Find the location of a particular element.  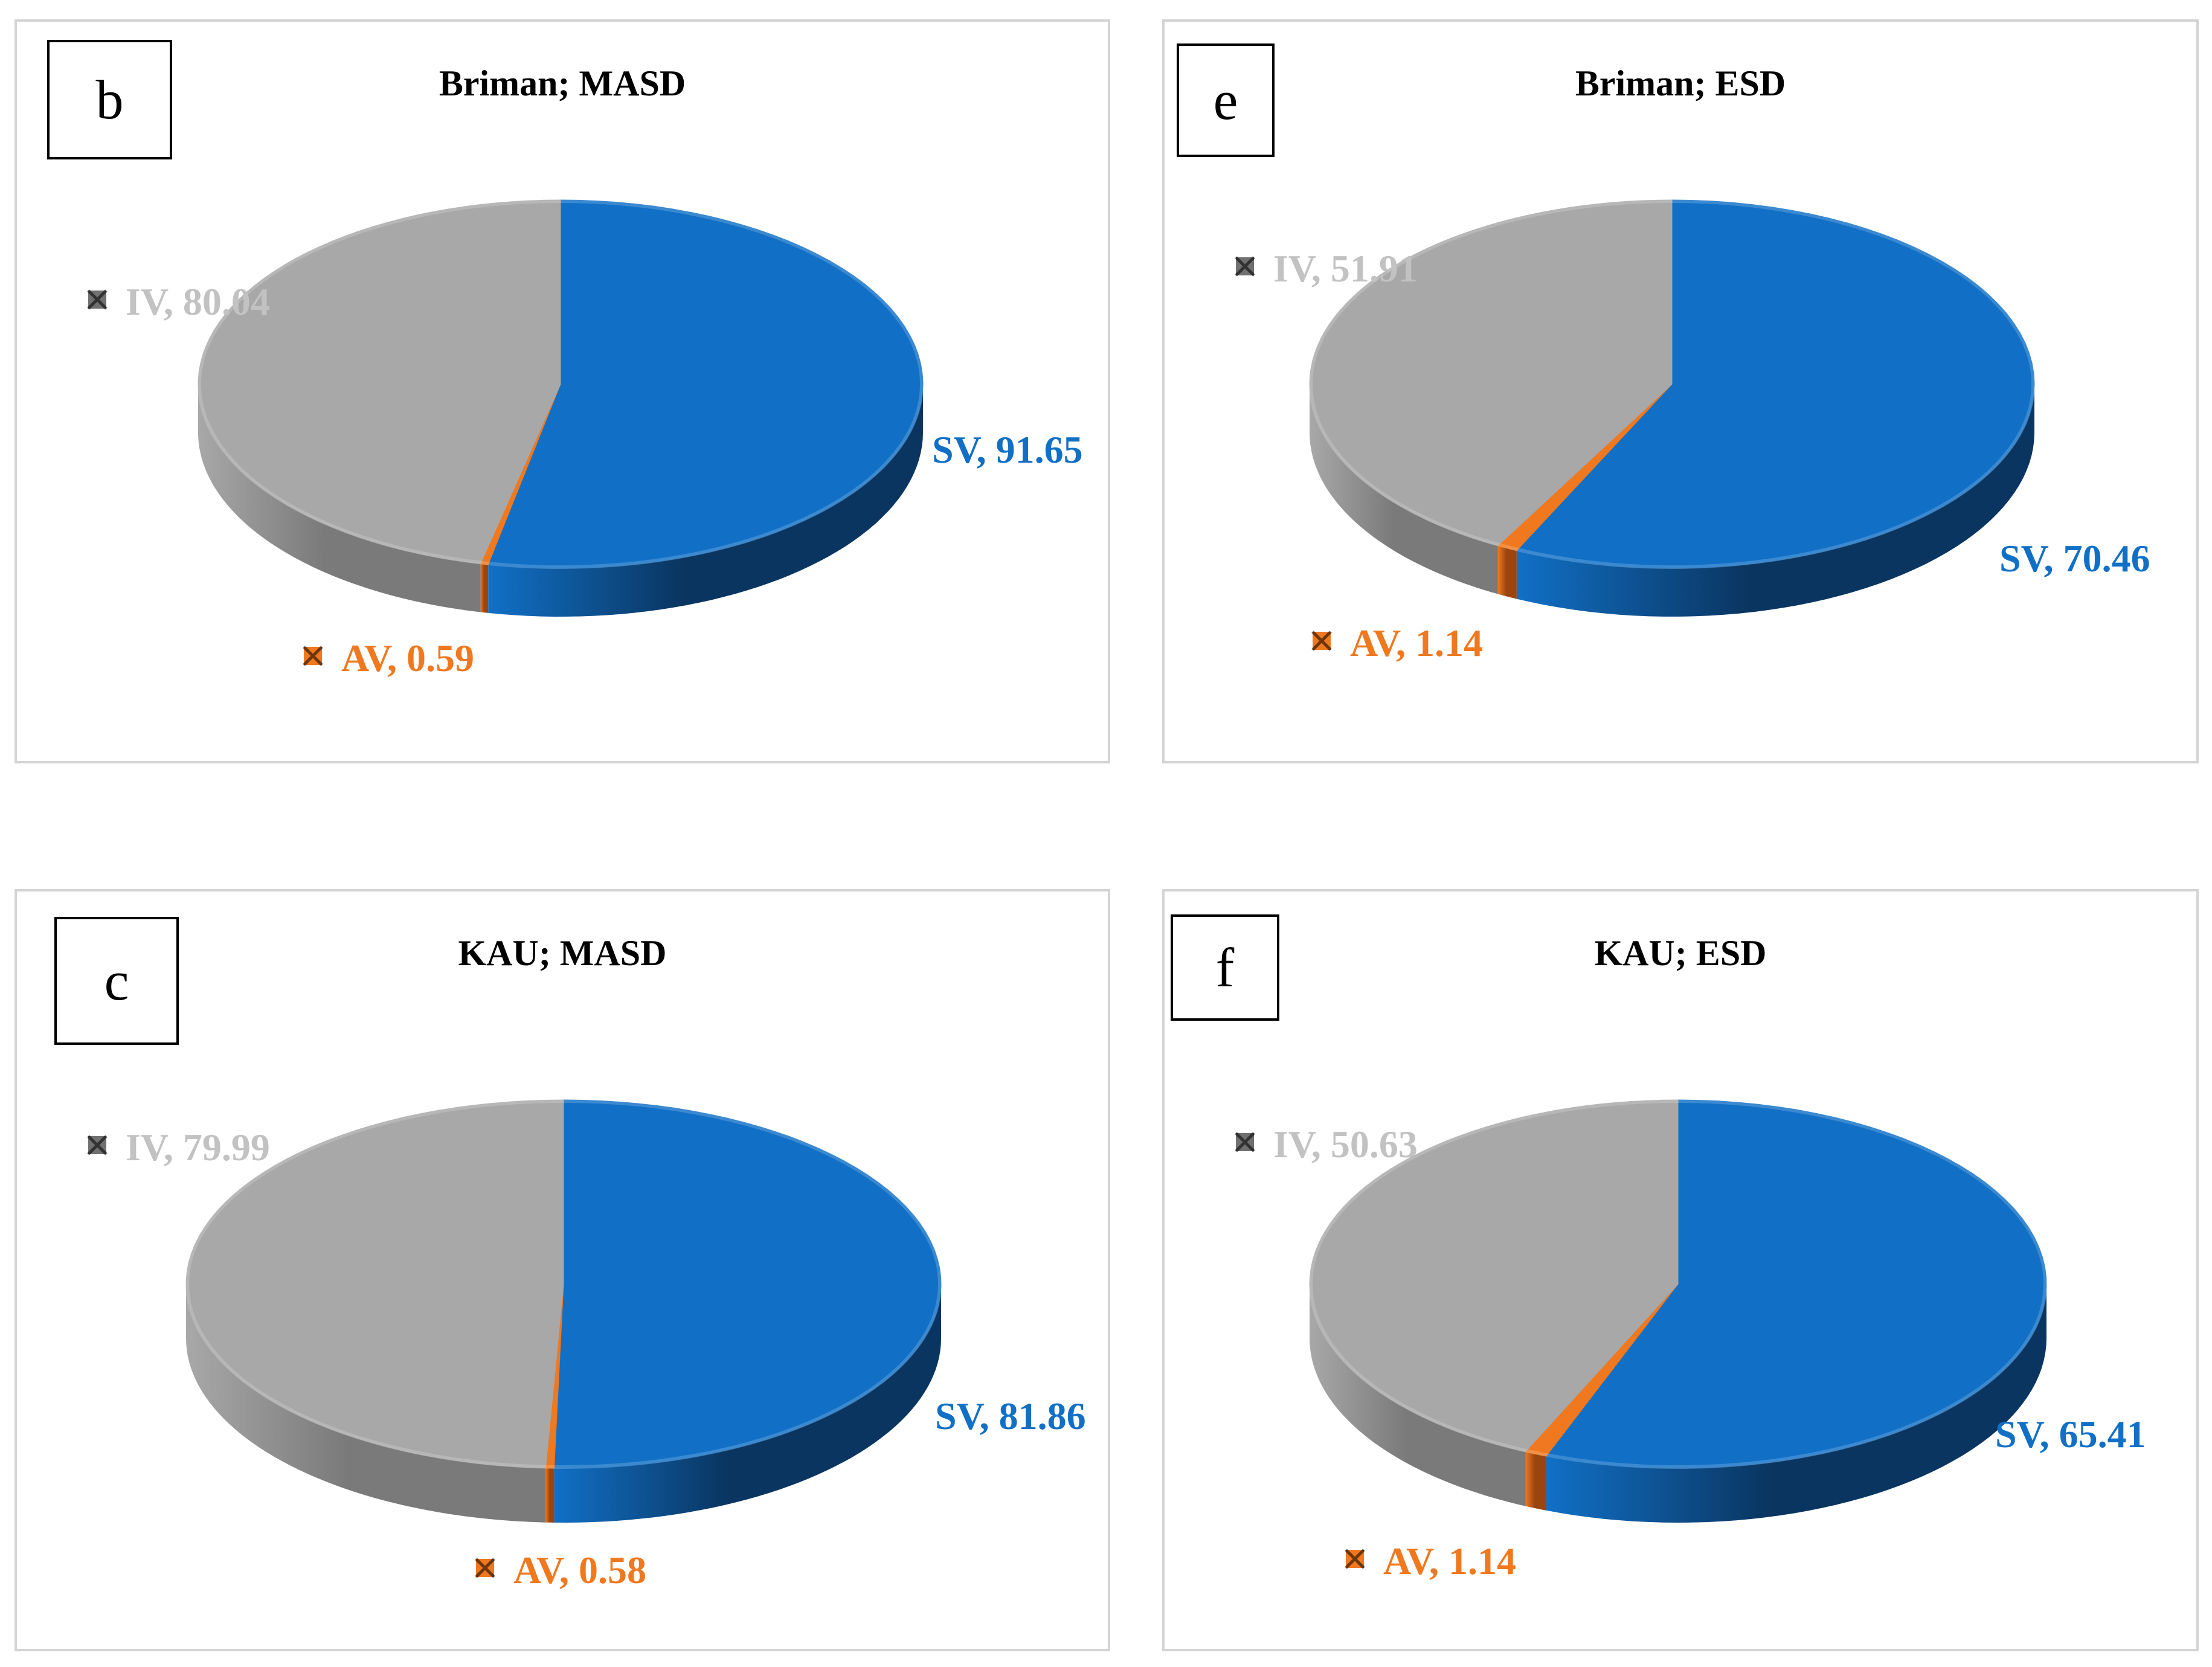

pie-chart-svg: SV, 70.46 AV, 1.14 IV, 51.91 is located at coordinates (1692, 431).